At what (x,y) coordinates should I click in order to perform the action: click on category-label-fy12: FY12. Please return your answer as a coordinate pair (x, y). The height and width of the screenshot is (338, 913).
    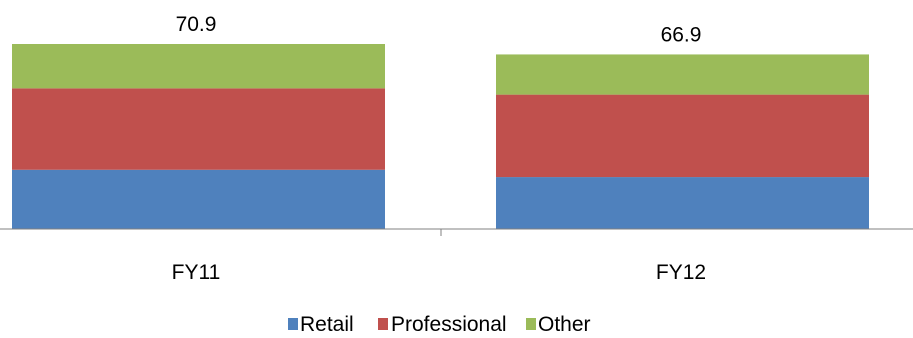
    Looking at the image, I should click on (681, 272).